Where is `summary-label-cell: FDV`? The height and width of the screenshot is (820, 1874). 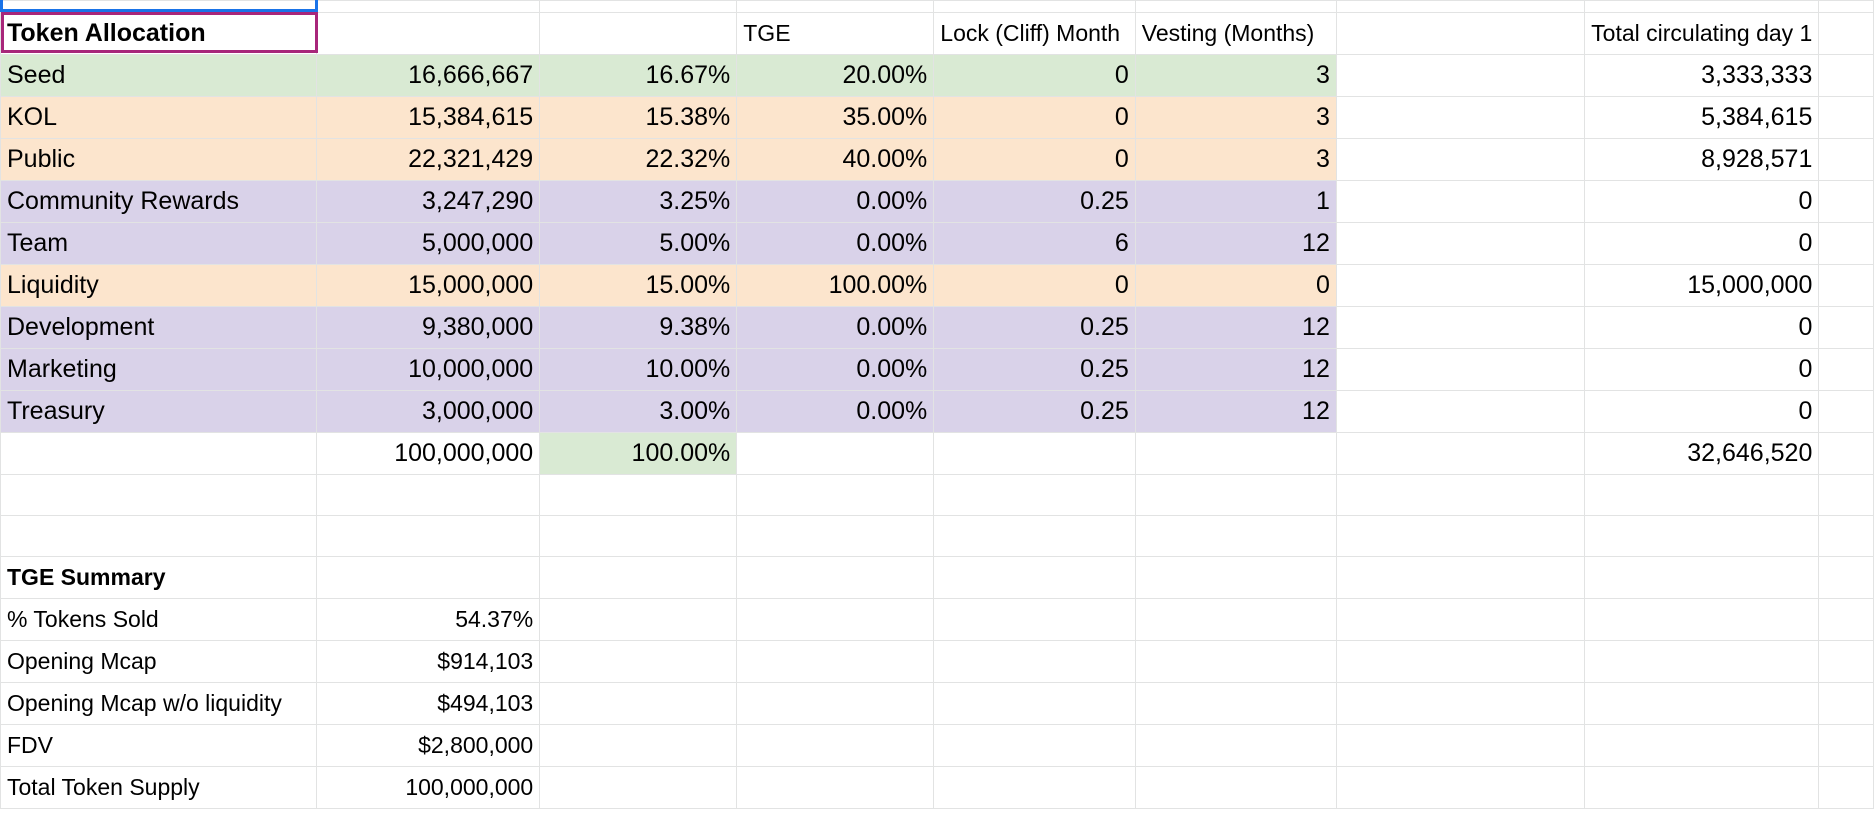
summary-label-cell: FDV is located at coordinates (159, 745).